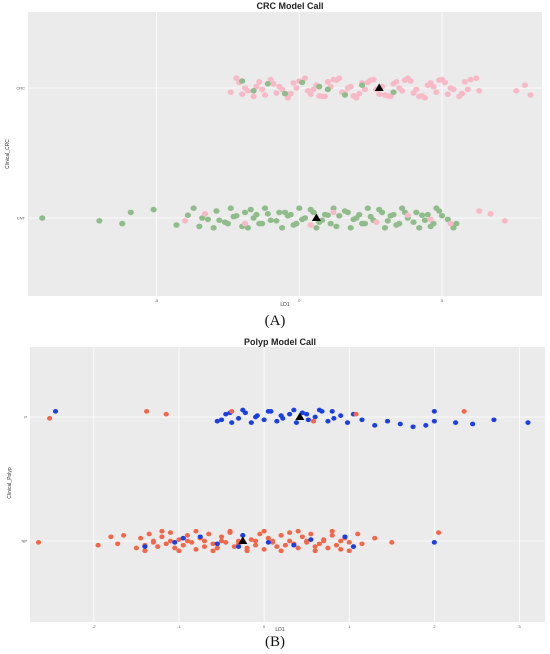 The width and height of the screenshot is (550, 654). Describe the element at coordinates (347, 152) in the screenshot. I see `centroid-markers` at that location.